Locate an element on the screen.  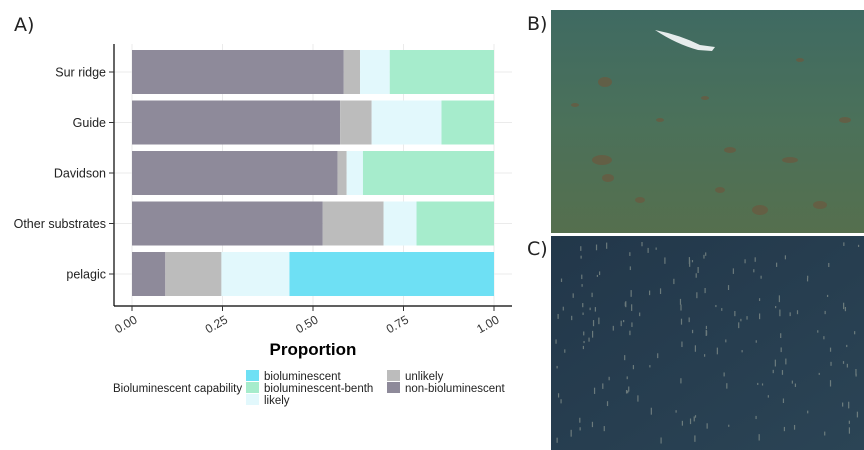
category-label-sur-ridge: Sur ridge is located at coordinates (80, 73).